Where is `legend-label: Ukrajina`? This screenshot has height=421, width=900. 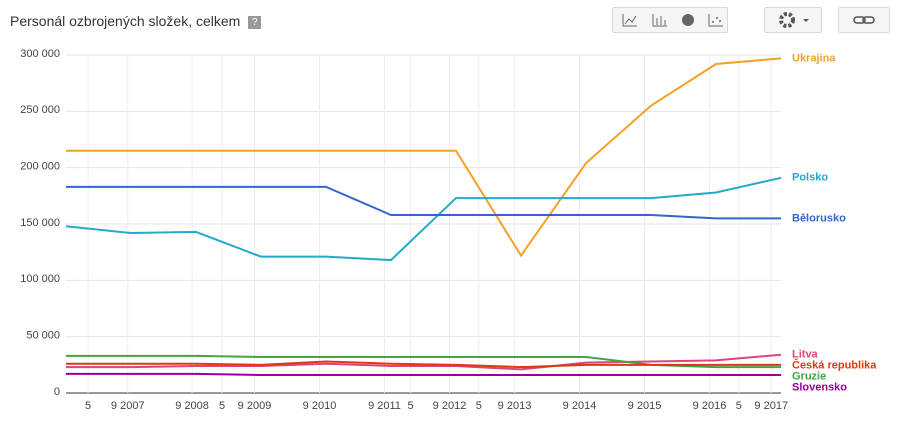 legend-label: Ukrajina is located at coordinates (814, 58).